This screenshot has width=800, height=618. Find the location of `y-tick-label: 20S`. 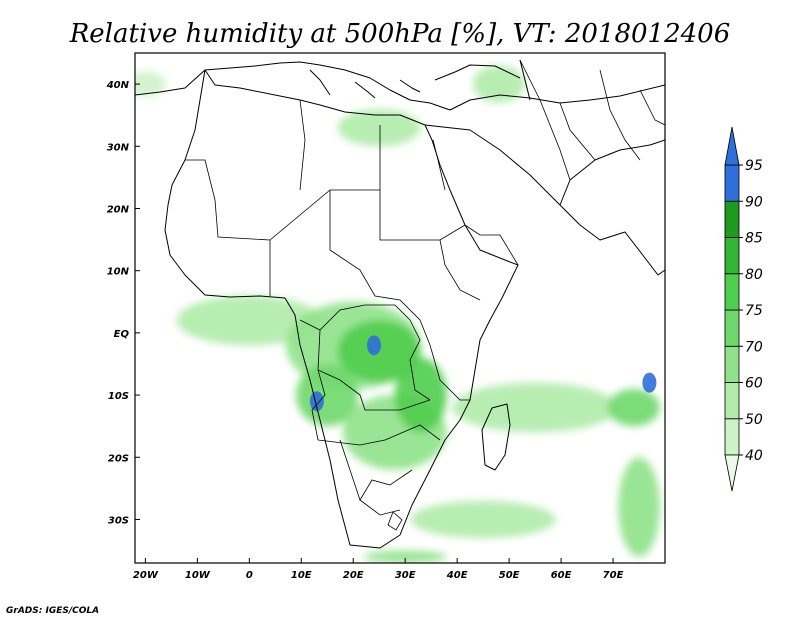

y-tick-label: 20S is located at coordinates (118, 458).